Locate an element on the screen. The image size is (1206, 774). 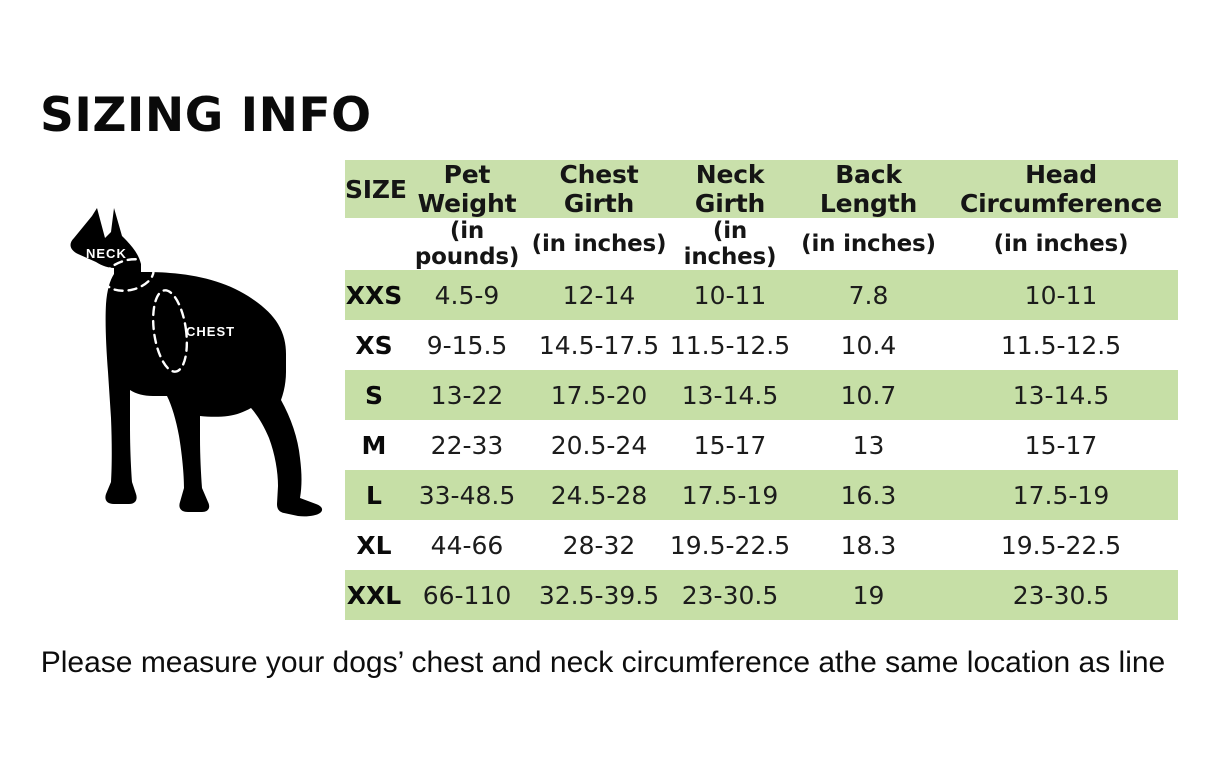
cell-pet-weight: 33-48.5 is located at coordinates (467, 495).